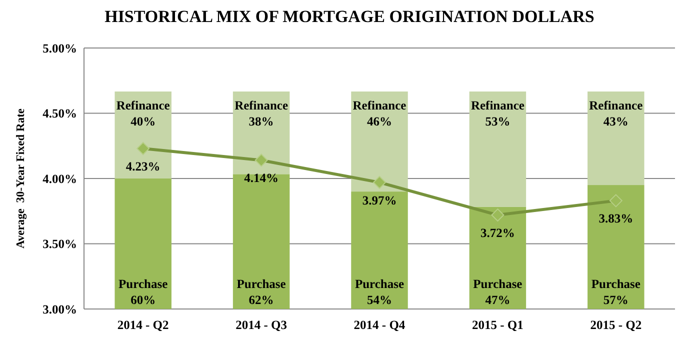 This screenshot has width=690, height=341. Describe the element at coordinates (261, 300) in the screenshot. I see `data-label: 62%` at that location.